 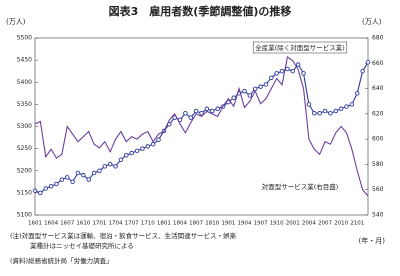 I want to click on y2-tick-label: 540, so click(x=378, y=215).